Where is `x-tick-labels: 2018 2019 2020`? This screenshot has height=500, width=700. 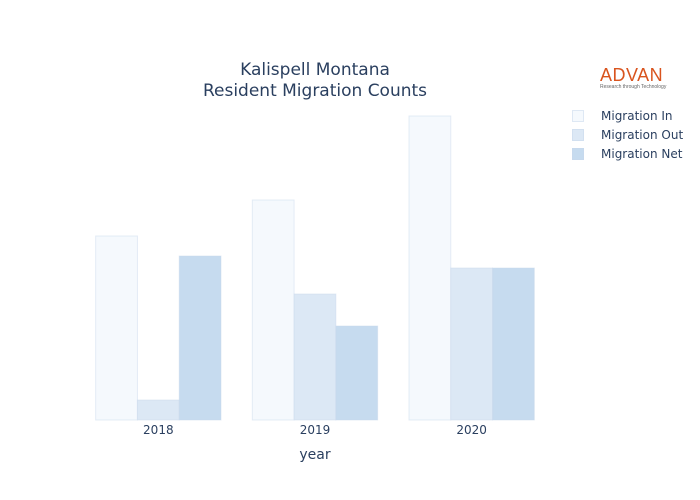
x-tick-labels: 2018 2019 2020 is located at coordinates (315, 430).